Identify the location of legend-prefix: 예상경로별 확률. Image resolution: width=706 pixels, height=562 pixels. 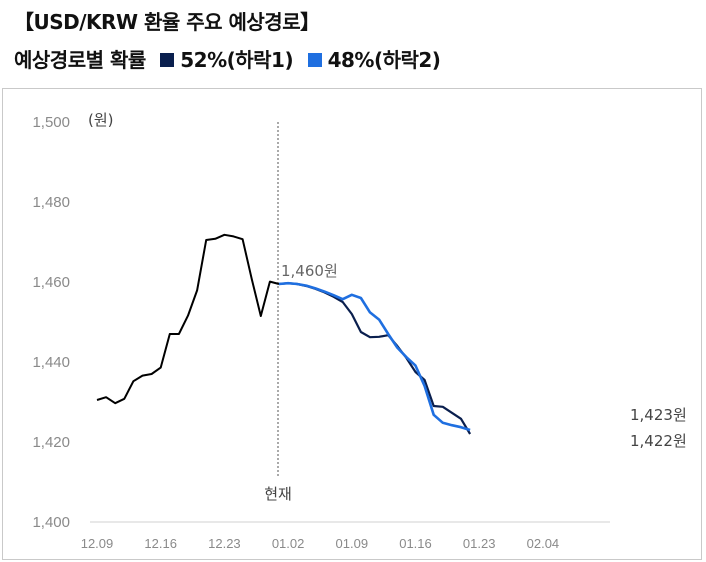
(80, 60).